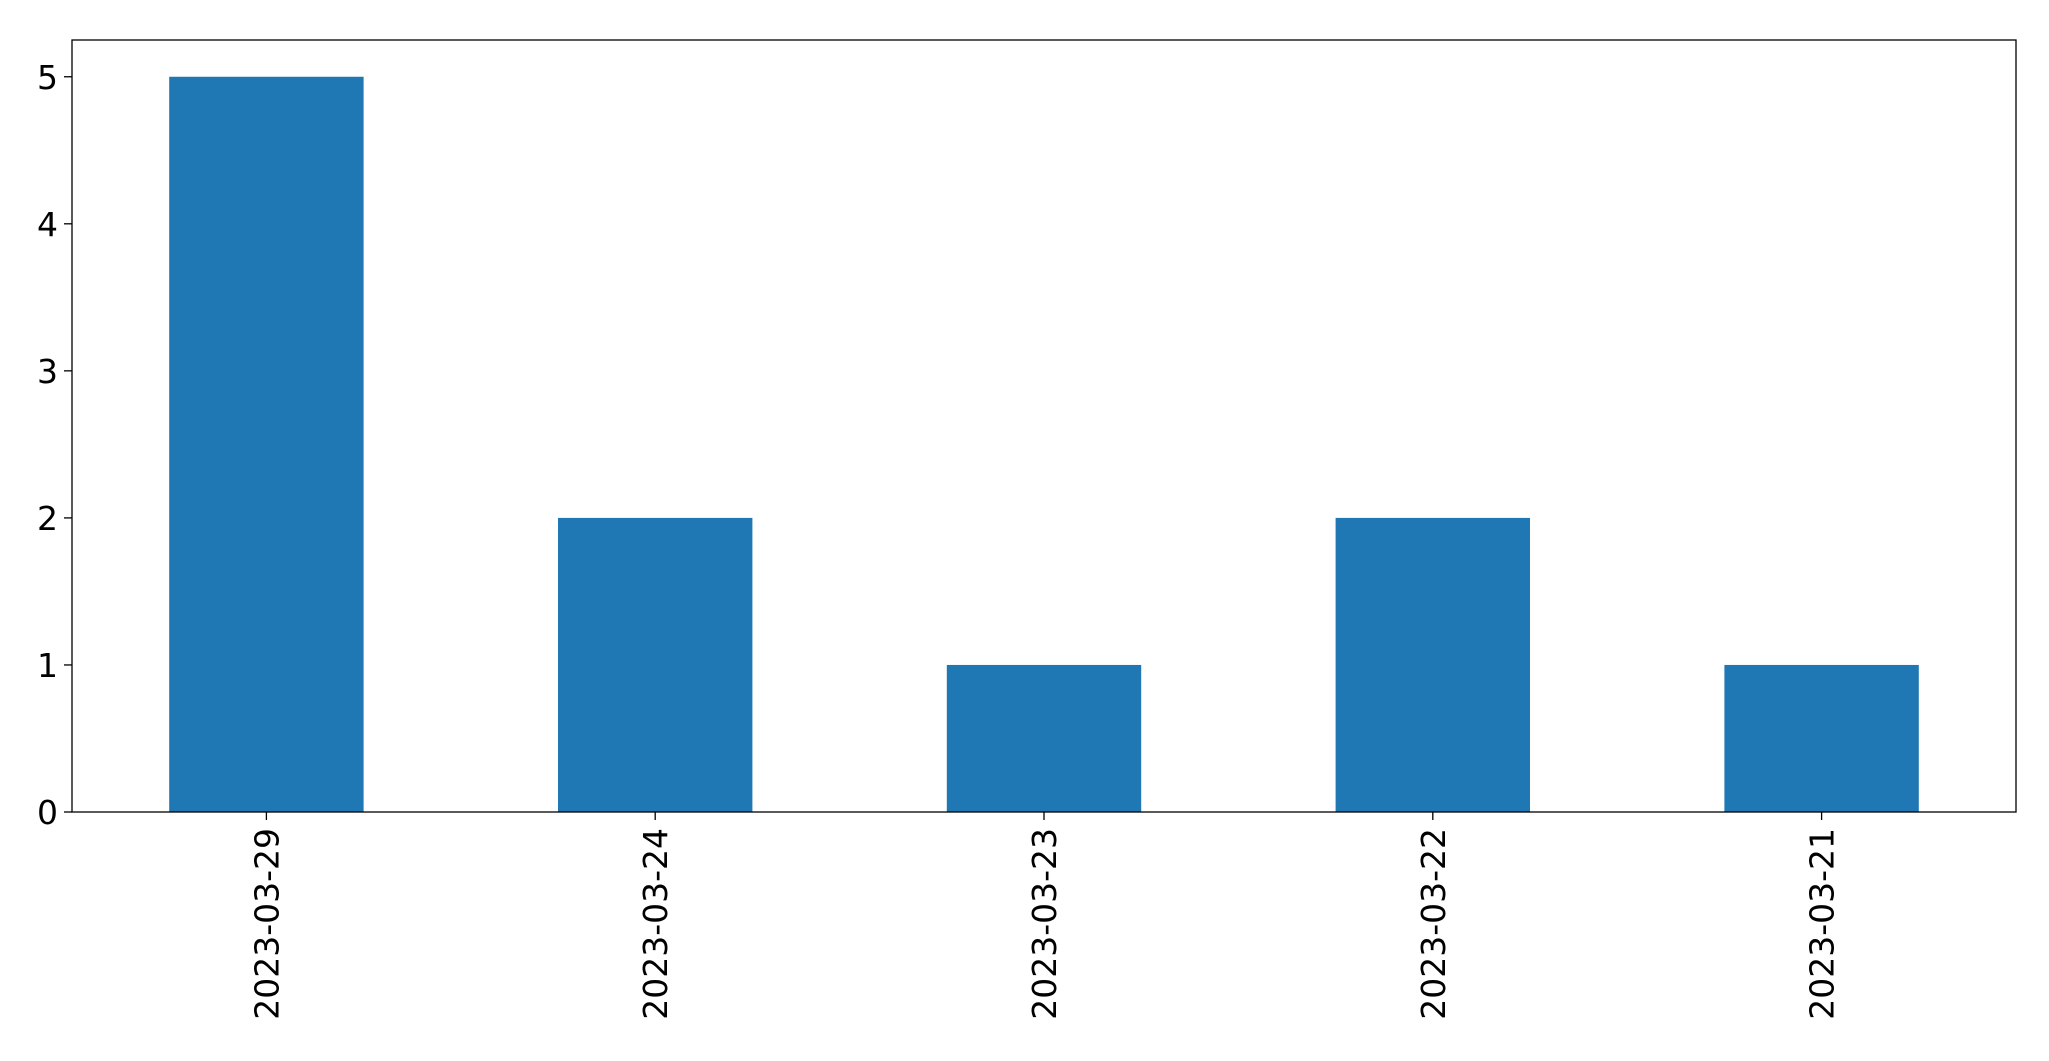 This screenshot has width=2049, height=1061. Describe the element at coordinates (47, 665) in the screenshot. I see `y-tick-label: 1` at that location.